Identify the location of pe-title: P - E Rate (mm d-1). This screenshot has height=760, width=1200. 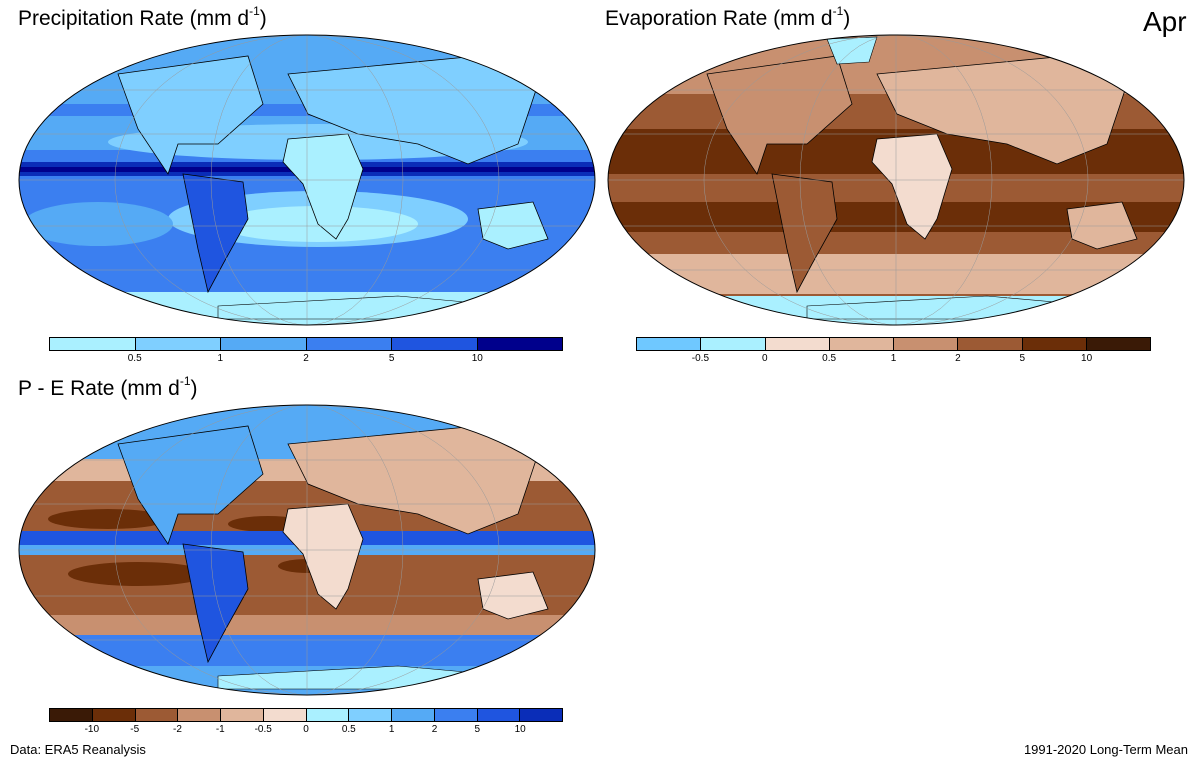
(108, 387).